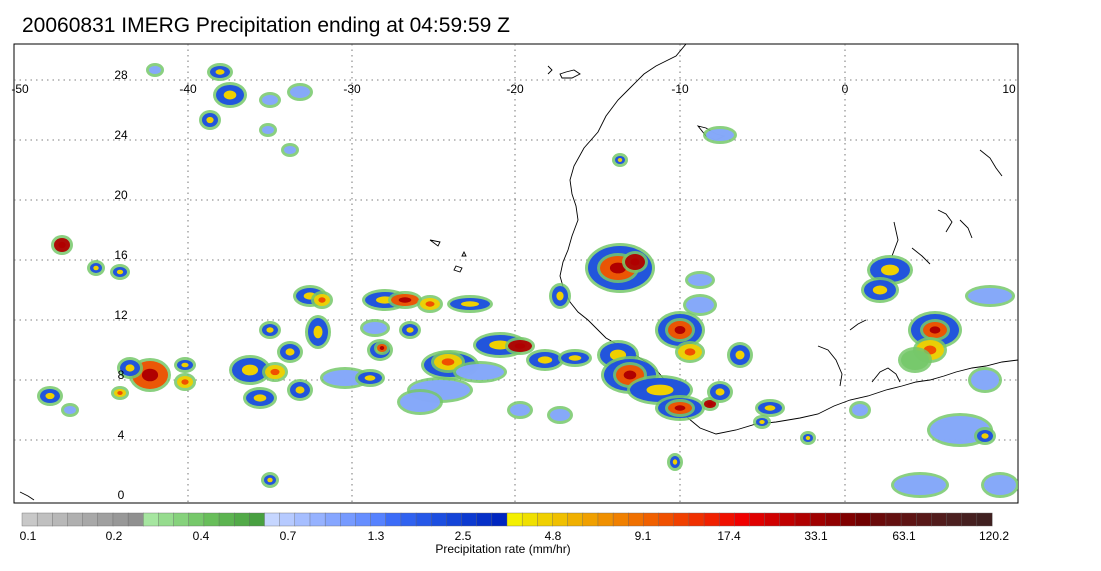 The height and width of the screenshot is (571, 1101). What do you see at coordinates (463, 536) in the screenshot?
I see `colorbar-tick-label: 2.5` at bounding box center [463, 536].